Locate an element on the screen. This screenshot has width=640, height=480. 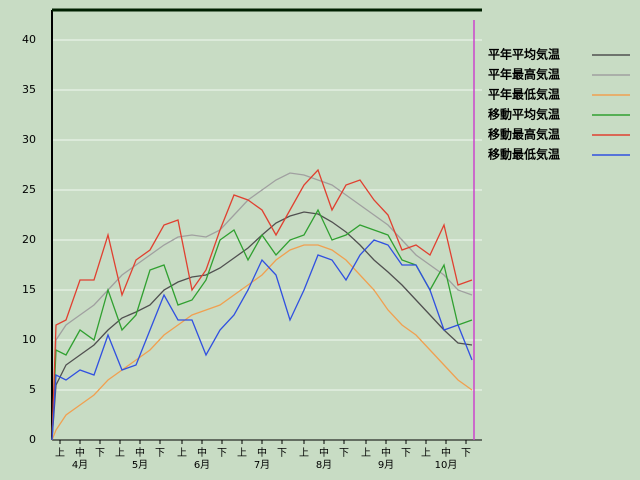
legend-label: 移動平均気温 is located at coordinates (524, 114).